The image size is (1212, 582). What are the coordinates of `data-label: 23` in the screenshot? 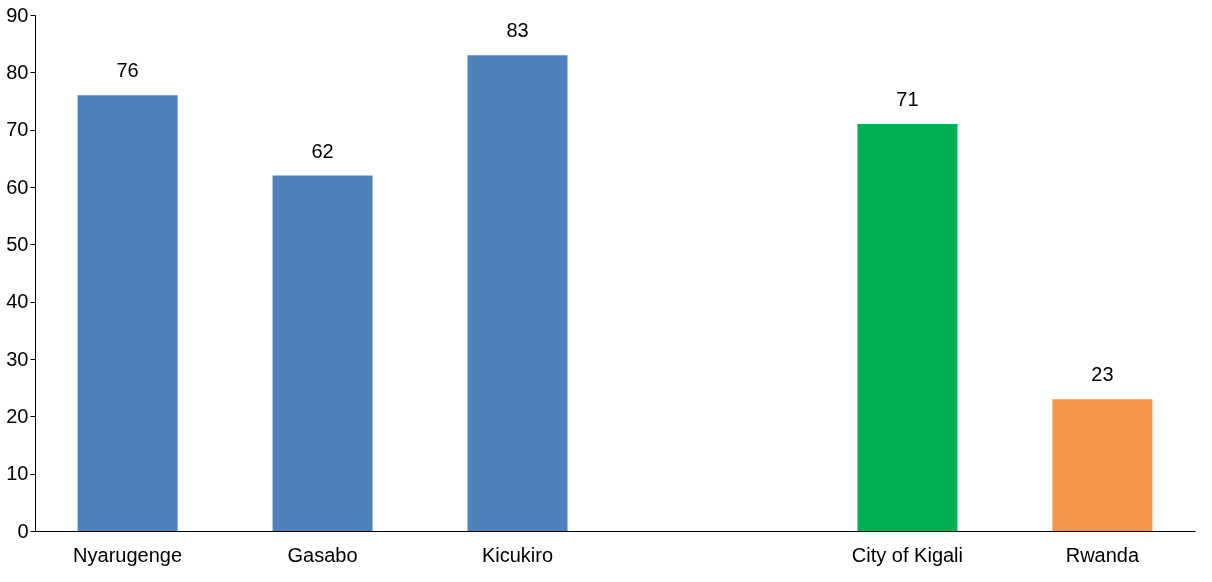 It's located at (1102, 374).